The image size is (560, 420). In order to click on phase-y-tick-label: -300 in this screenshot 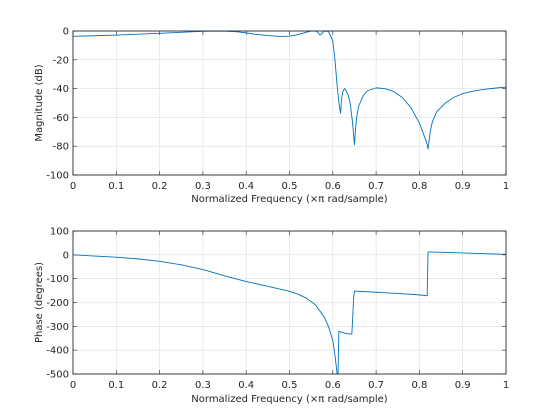, I will do `click(57, 327)`.